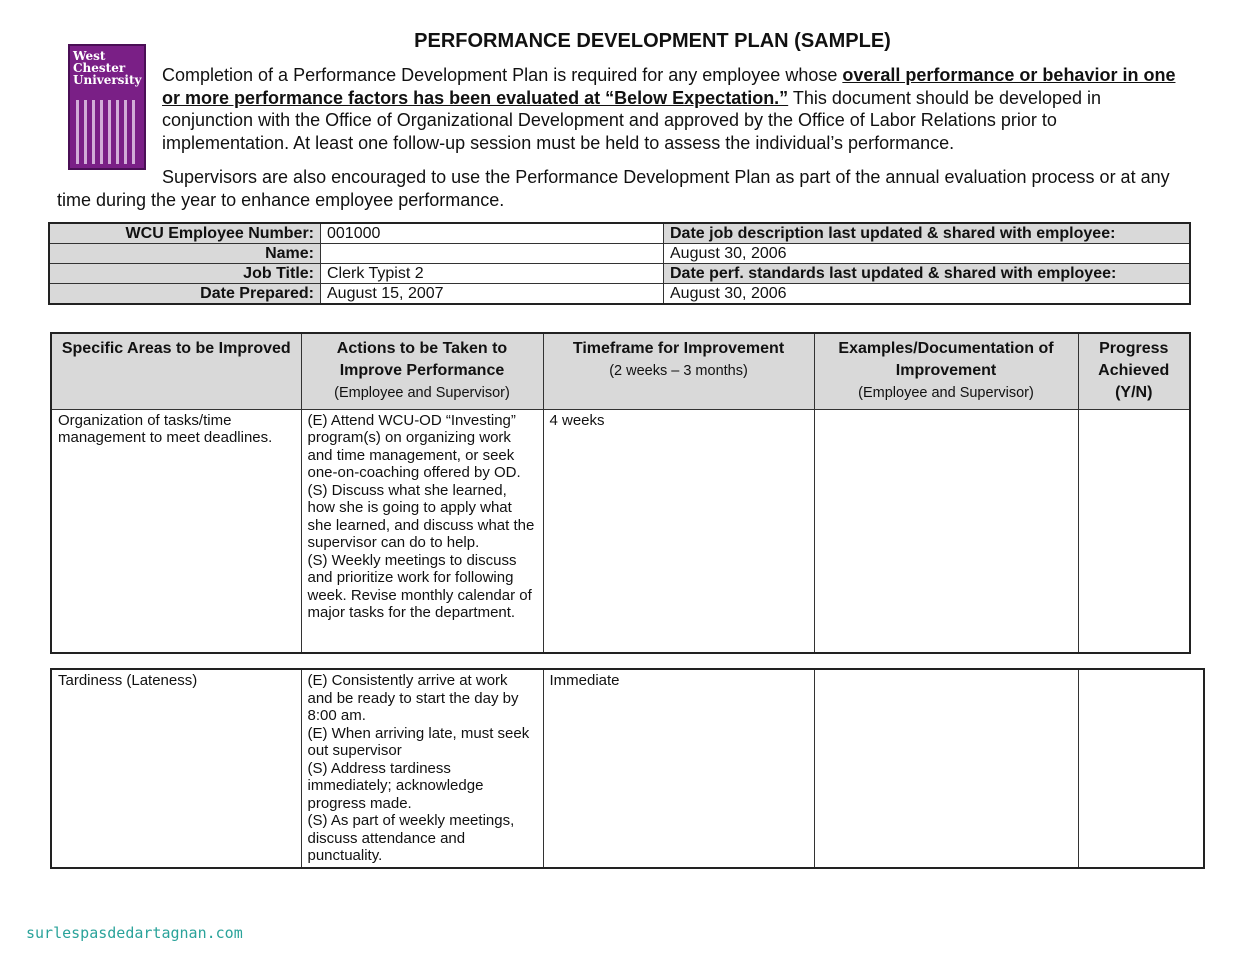  What do you see at coordinates (134, 933) in the screenshot?
I see `watermark: surlespasdedartagnan.com` at bounding box center [134, 933].